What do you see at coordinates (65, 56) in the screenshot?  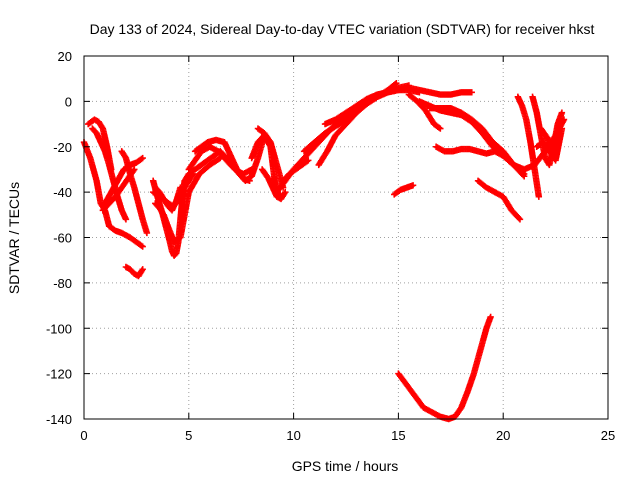 I see `y-tick-label: 20` at bounding box center [65, 56].